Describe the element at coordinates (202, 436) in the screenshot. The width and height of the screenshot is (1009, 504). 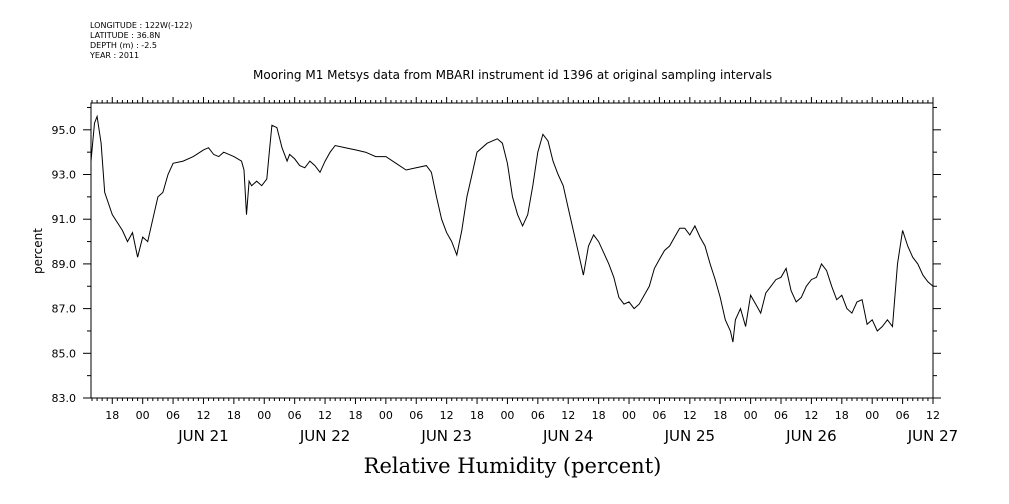
I see `x-day-label: JUN 21` at that location.